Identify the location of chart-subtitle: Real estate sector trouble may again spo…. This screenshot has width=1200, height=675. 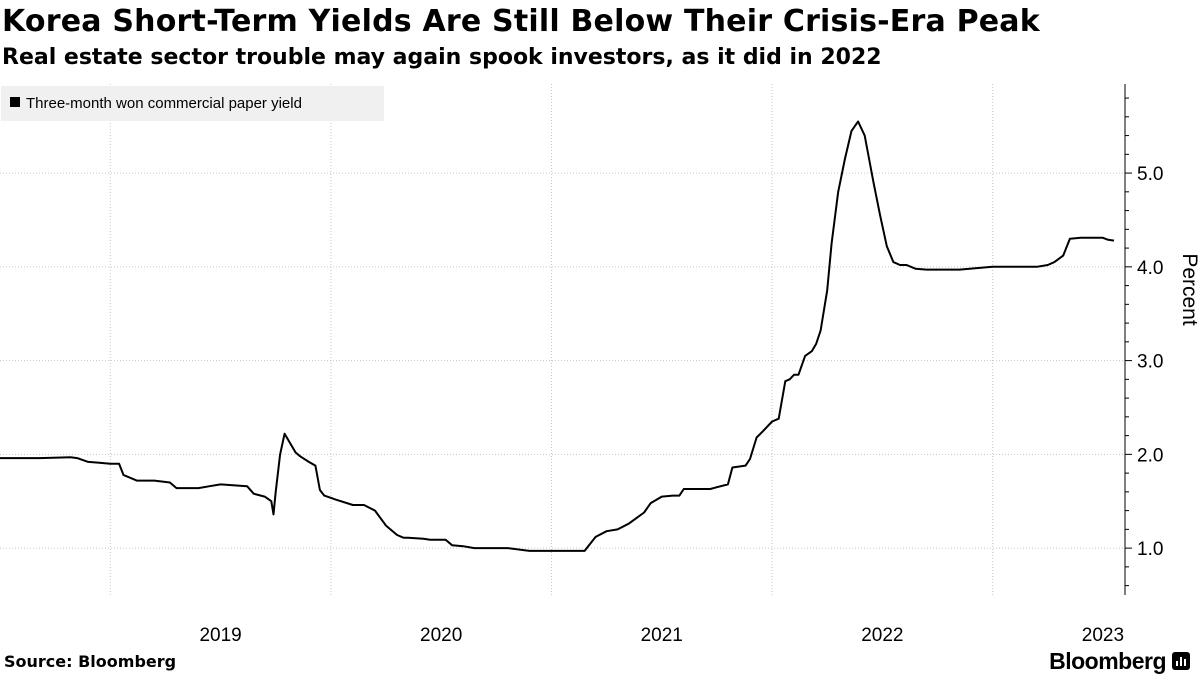
(442, 57).